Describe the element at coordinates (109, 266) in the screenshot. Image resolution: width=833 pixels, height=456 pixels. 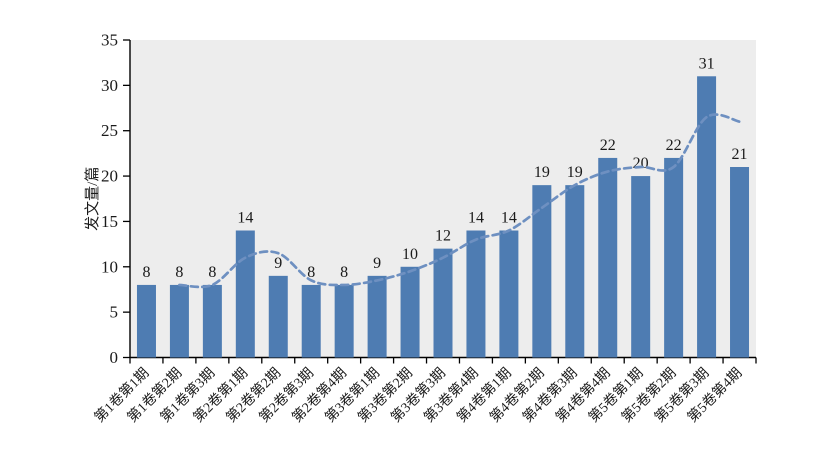
I see `y-tick-label: 10` at that location.